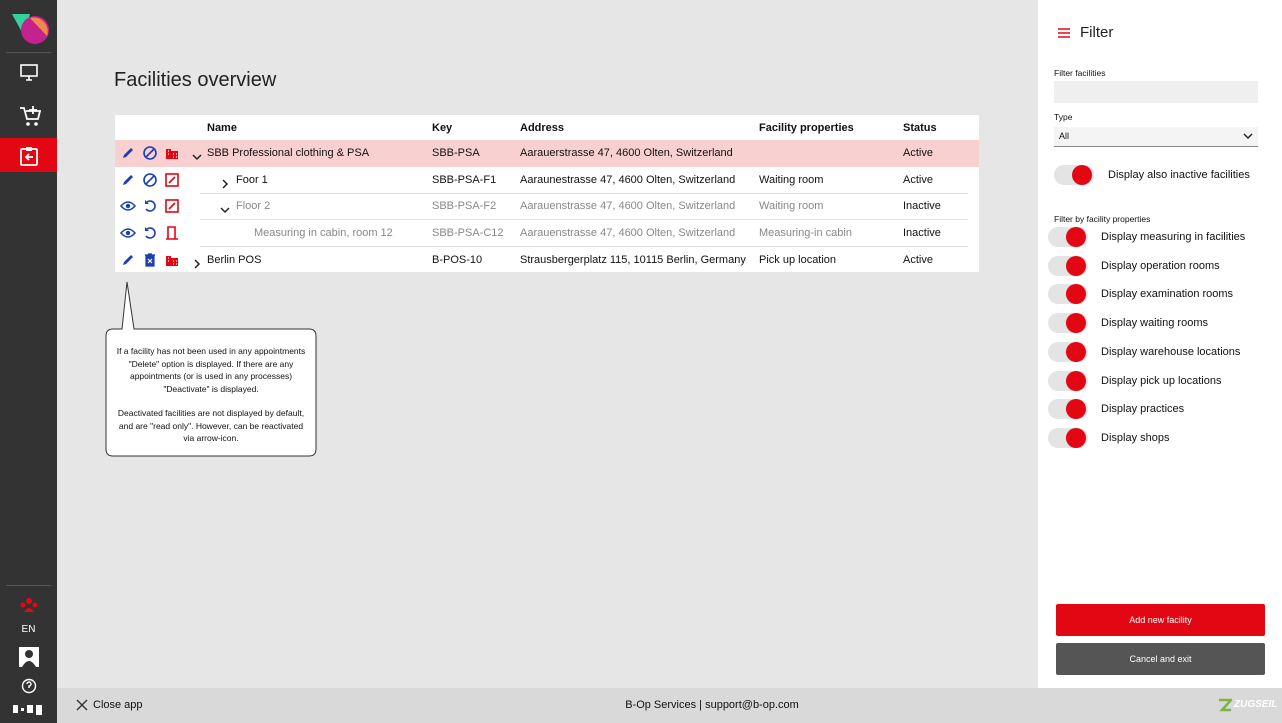 Image resolution: width=1282 pixels, height=723 pixels. Describe the element at coordinates (1167, 294) in the screenshot. I see `toggle-label: Display examination rooms` at that location.